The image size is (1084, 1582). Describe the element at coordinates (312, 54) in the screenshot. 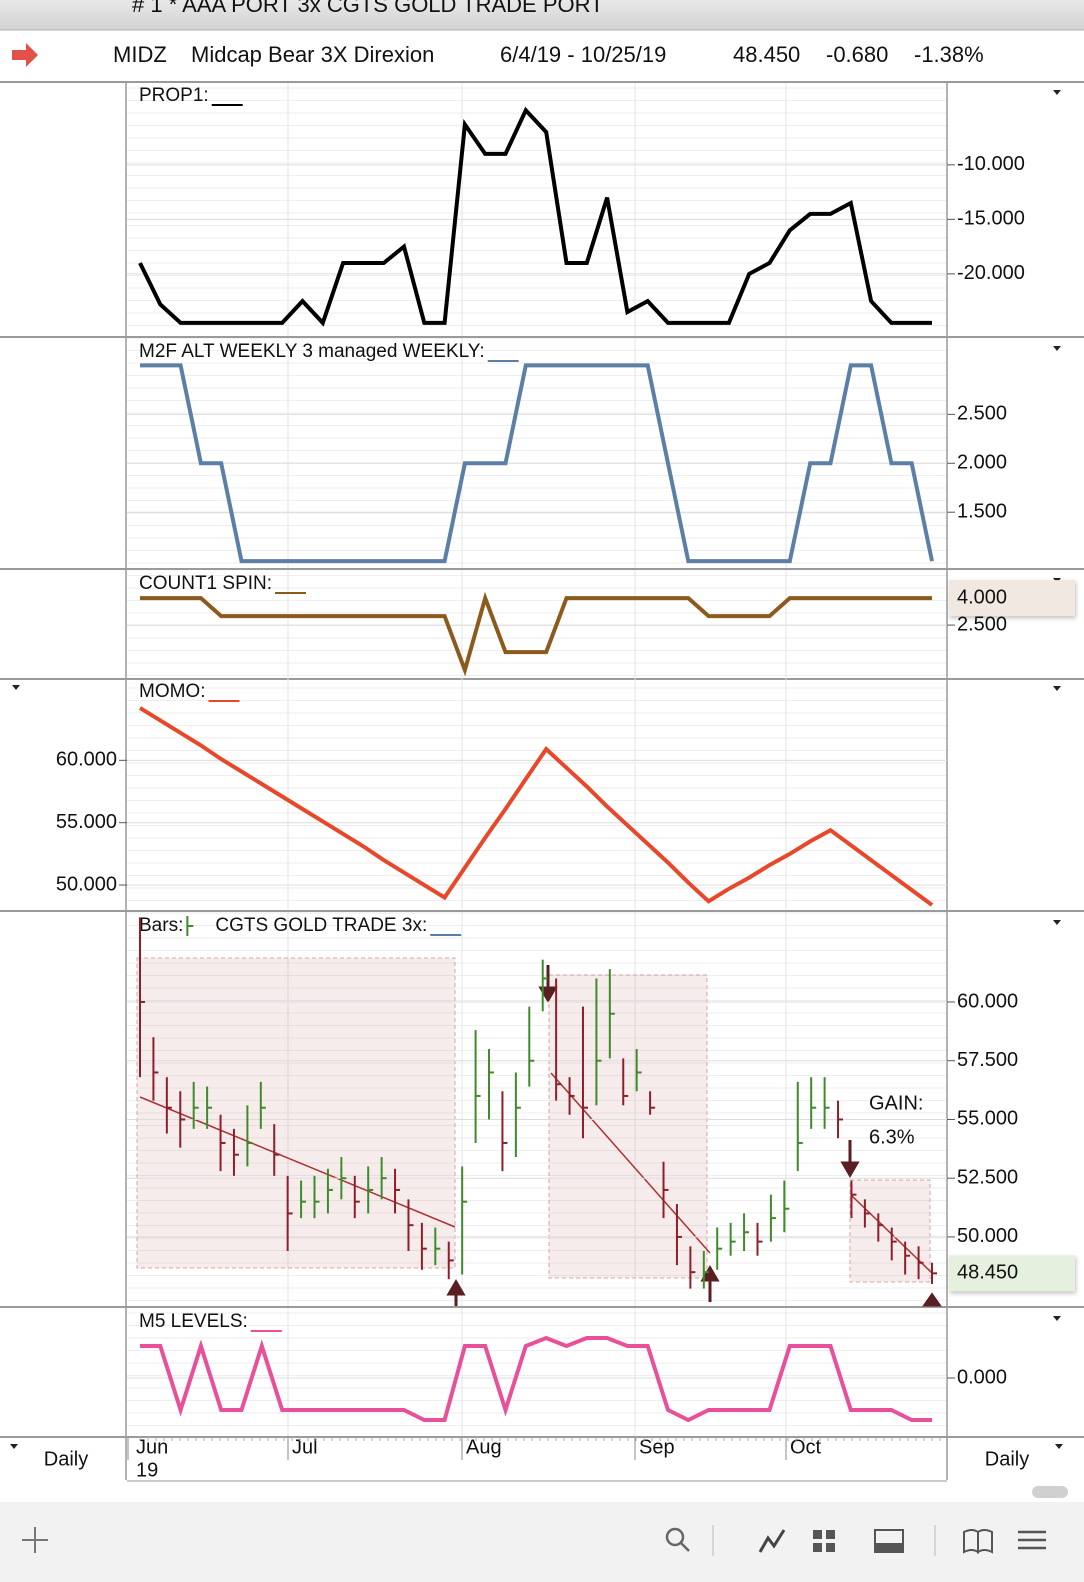

I see `security-name: Midcap Bear 3X Direxion` at that location.